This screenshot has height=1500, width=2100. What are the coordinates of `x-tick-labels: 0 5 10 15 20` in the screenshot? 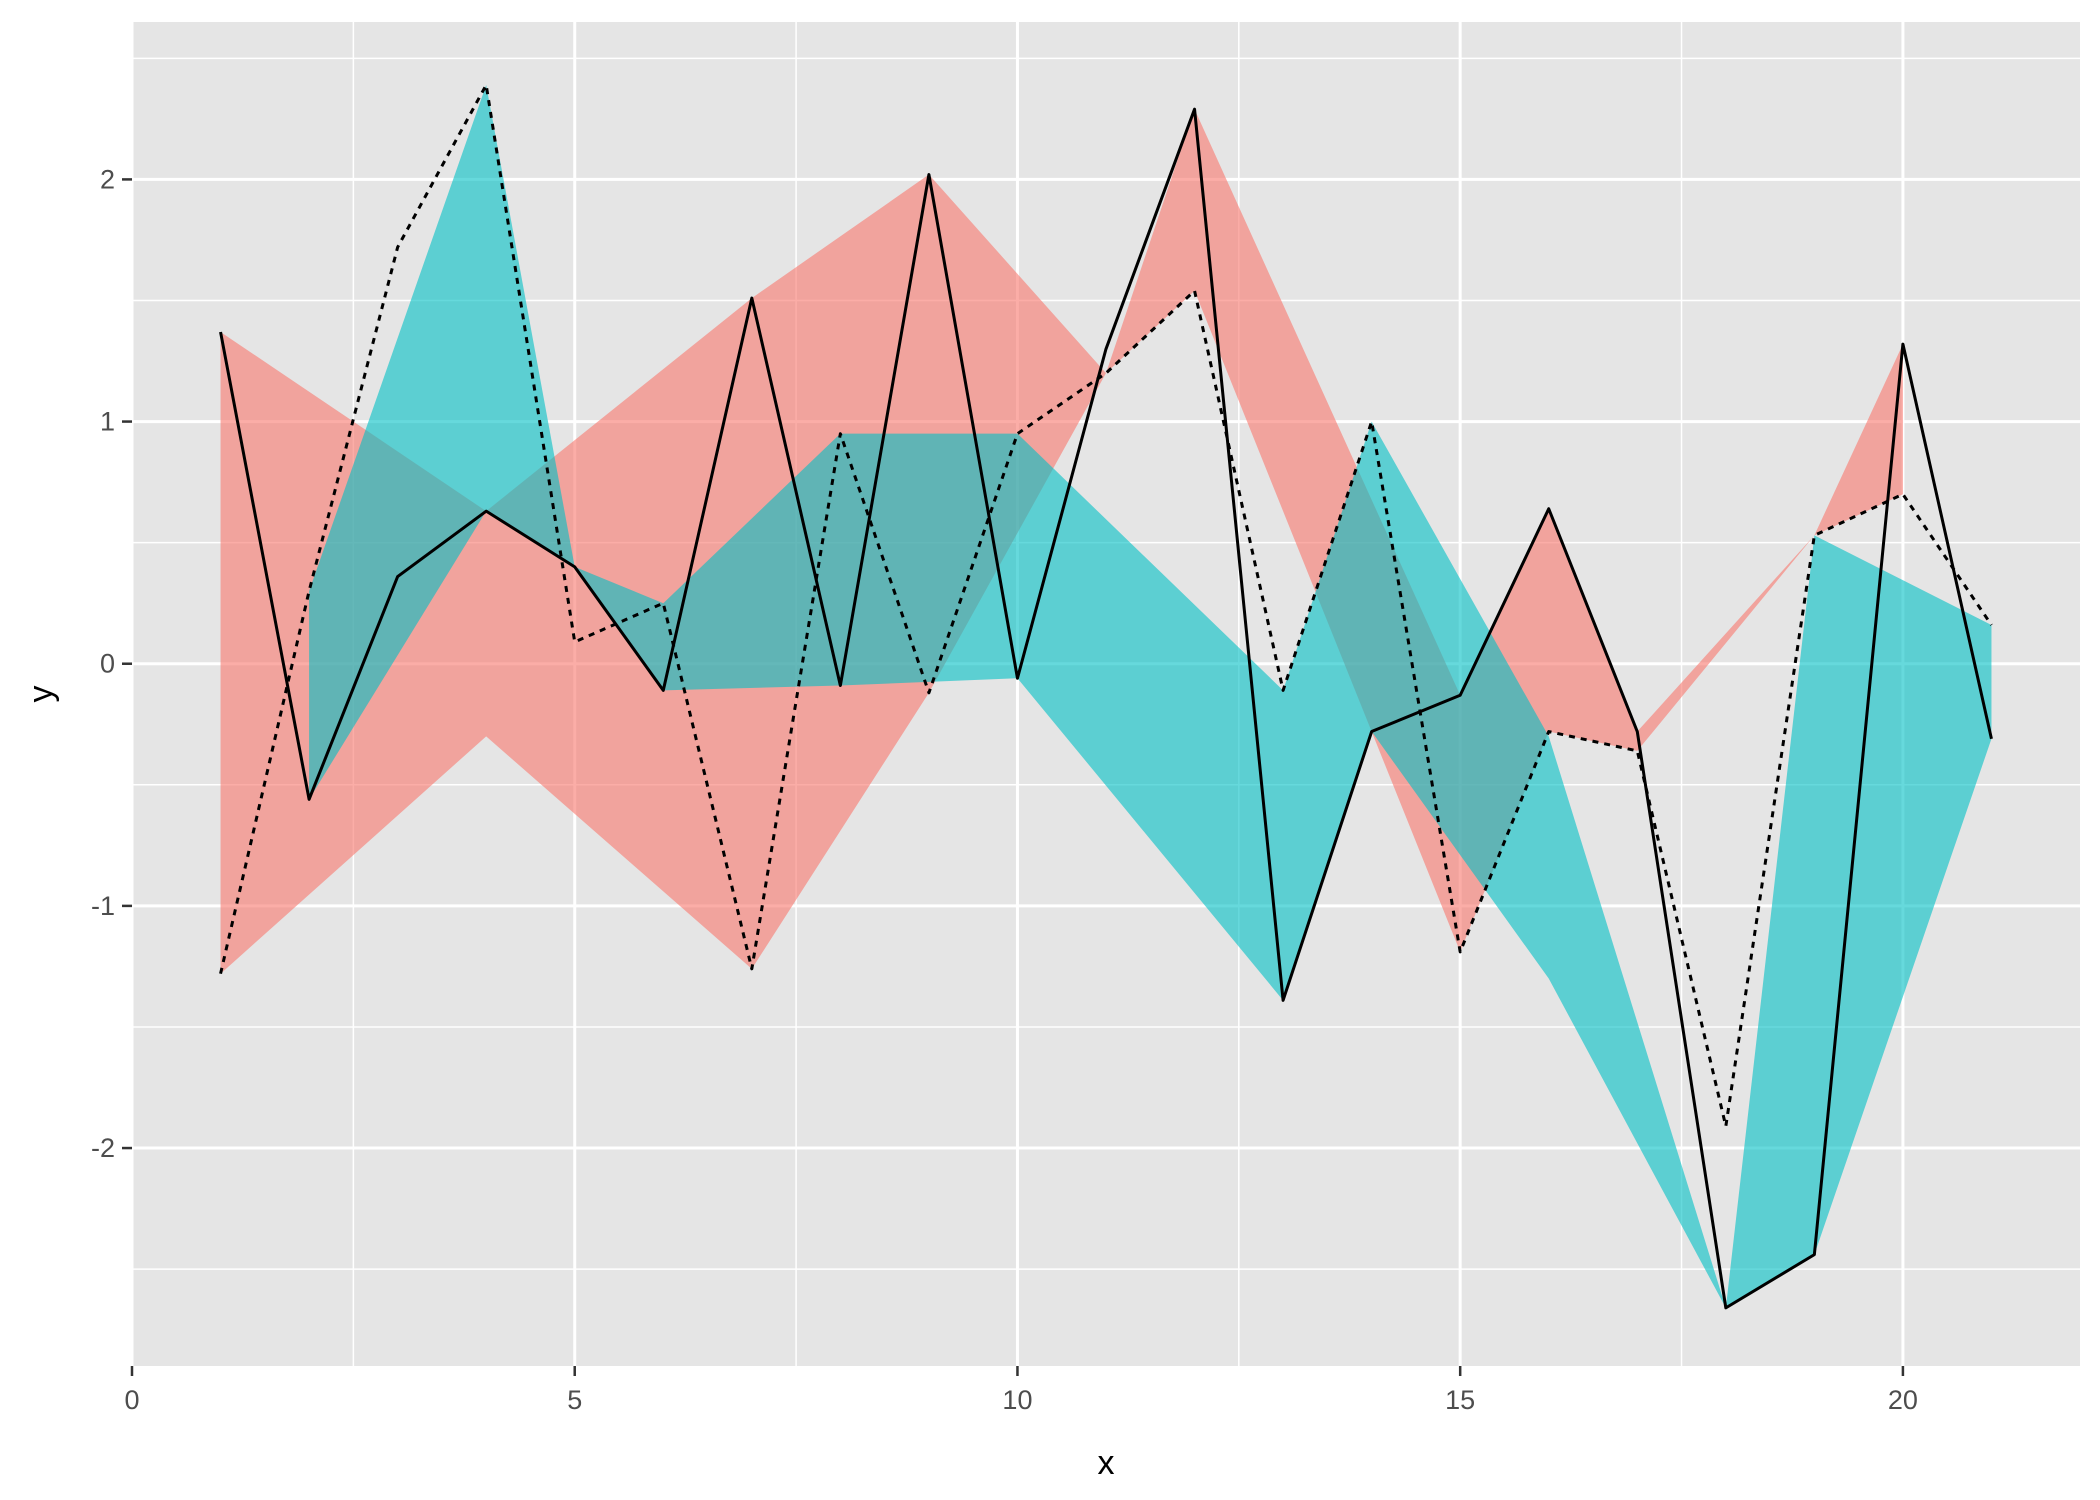 It's located at (1020, 1400).